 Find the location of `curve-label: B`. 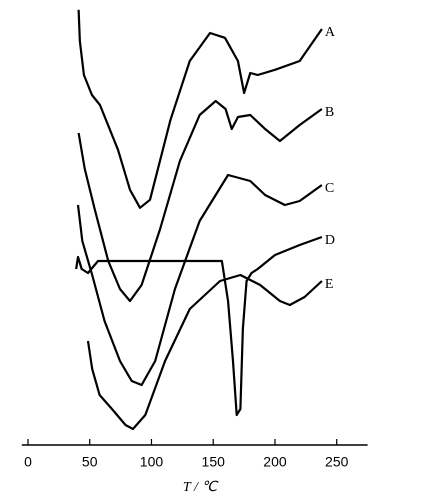

curve-label: B is located at coordinates (329, 112).